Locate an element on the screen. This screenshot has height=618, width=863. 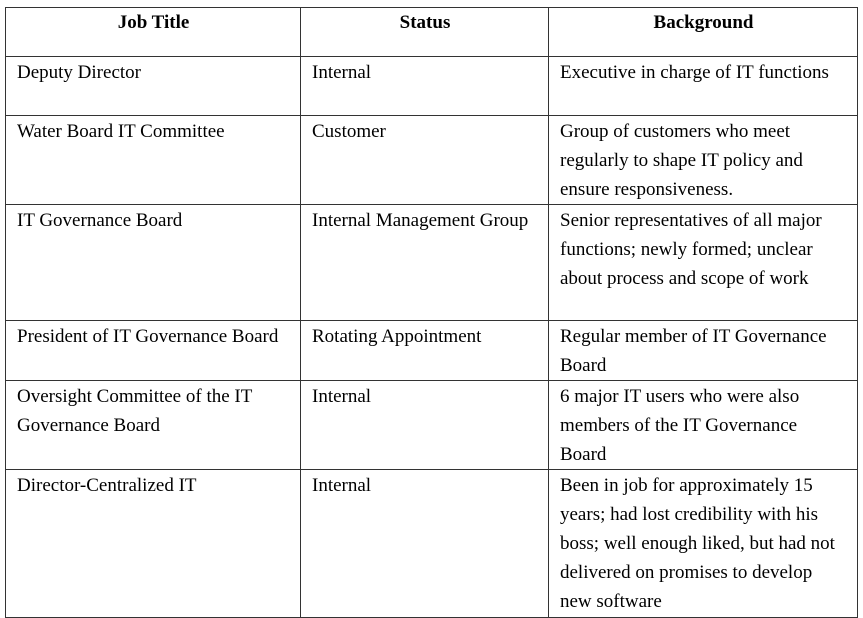
cell-job-title: IT Governance Board is located at coordinates (153, 262).